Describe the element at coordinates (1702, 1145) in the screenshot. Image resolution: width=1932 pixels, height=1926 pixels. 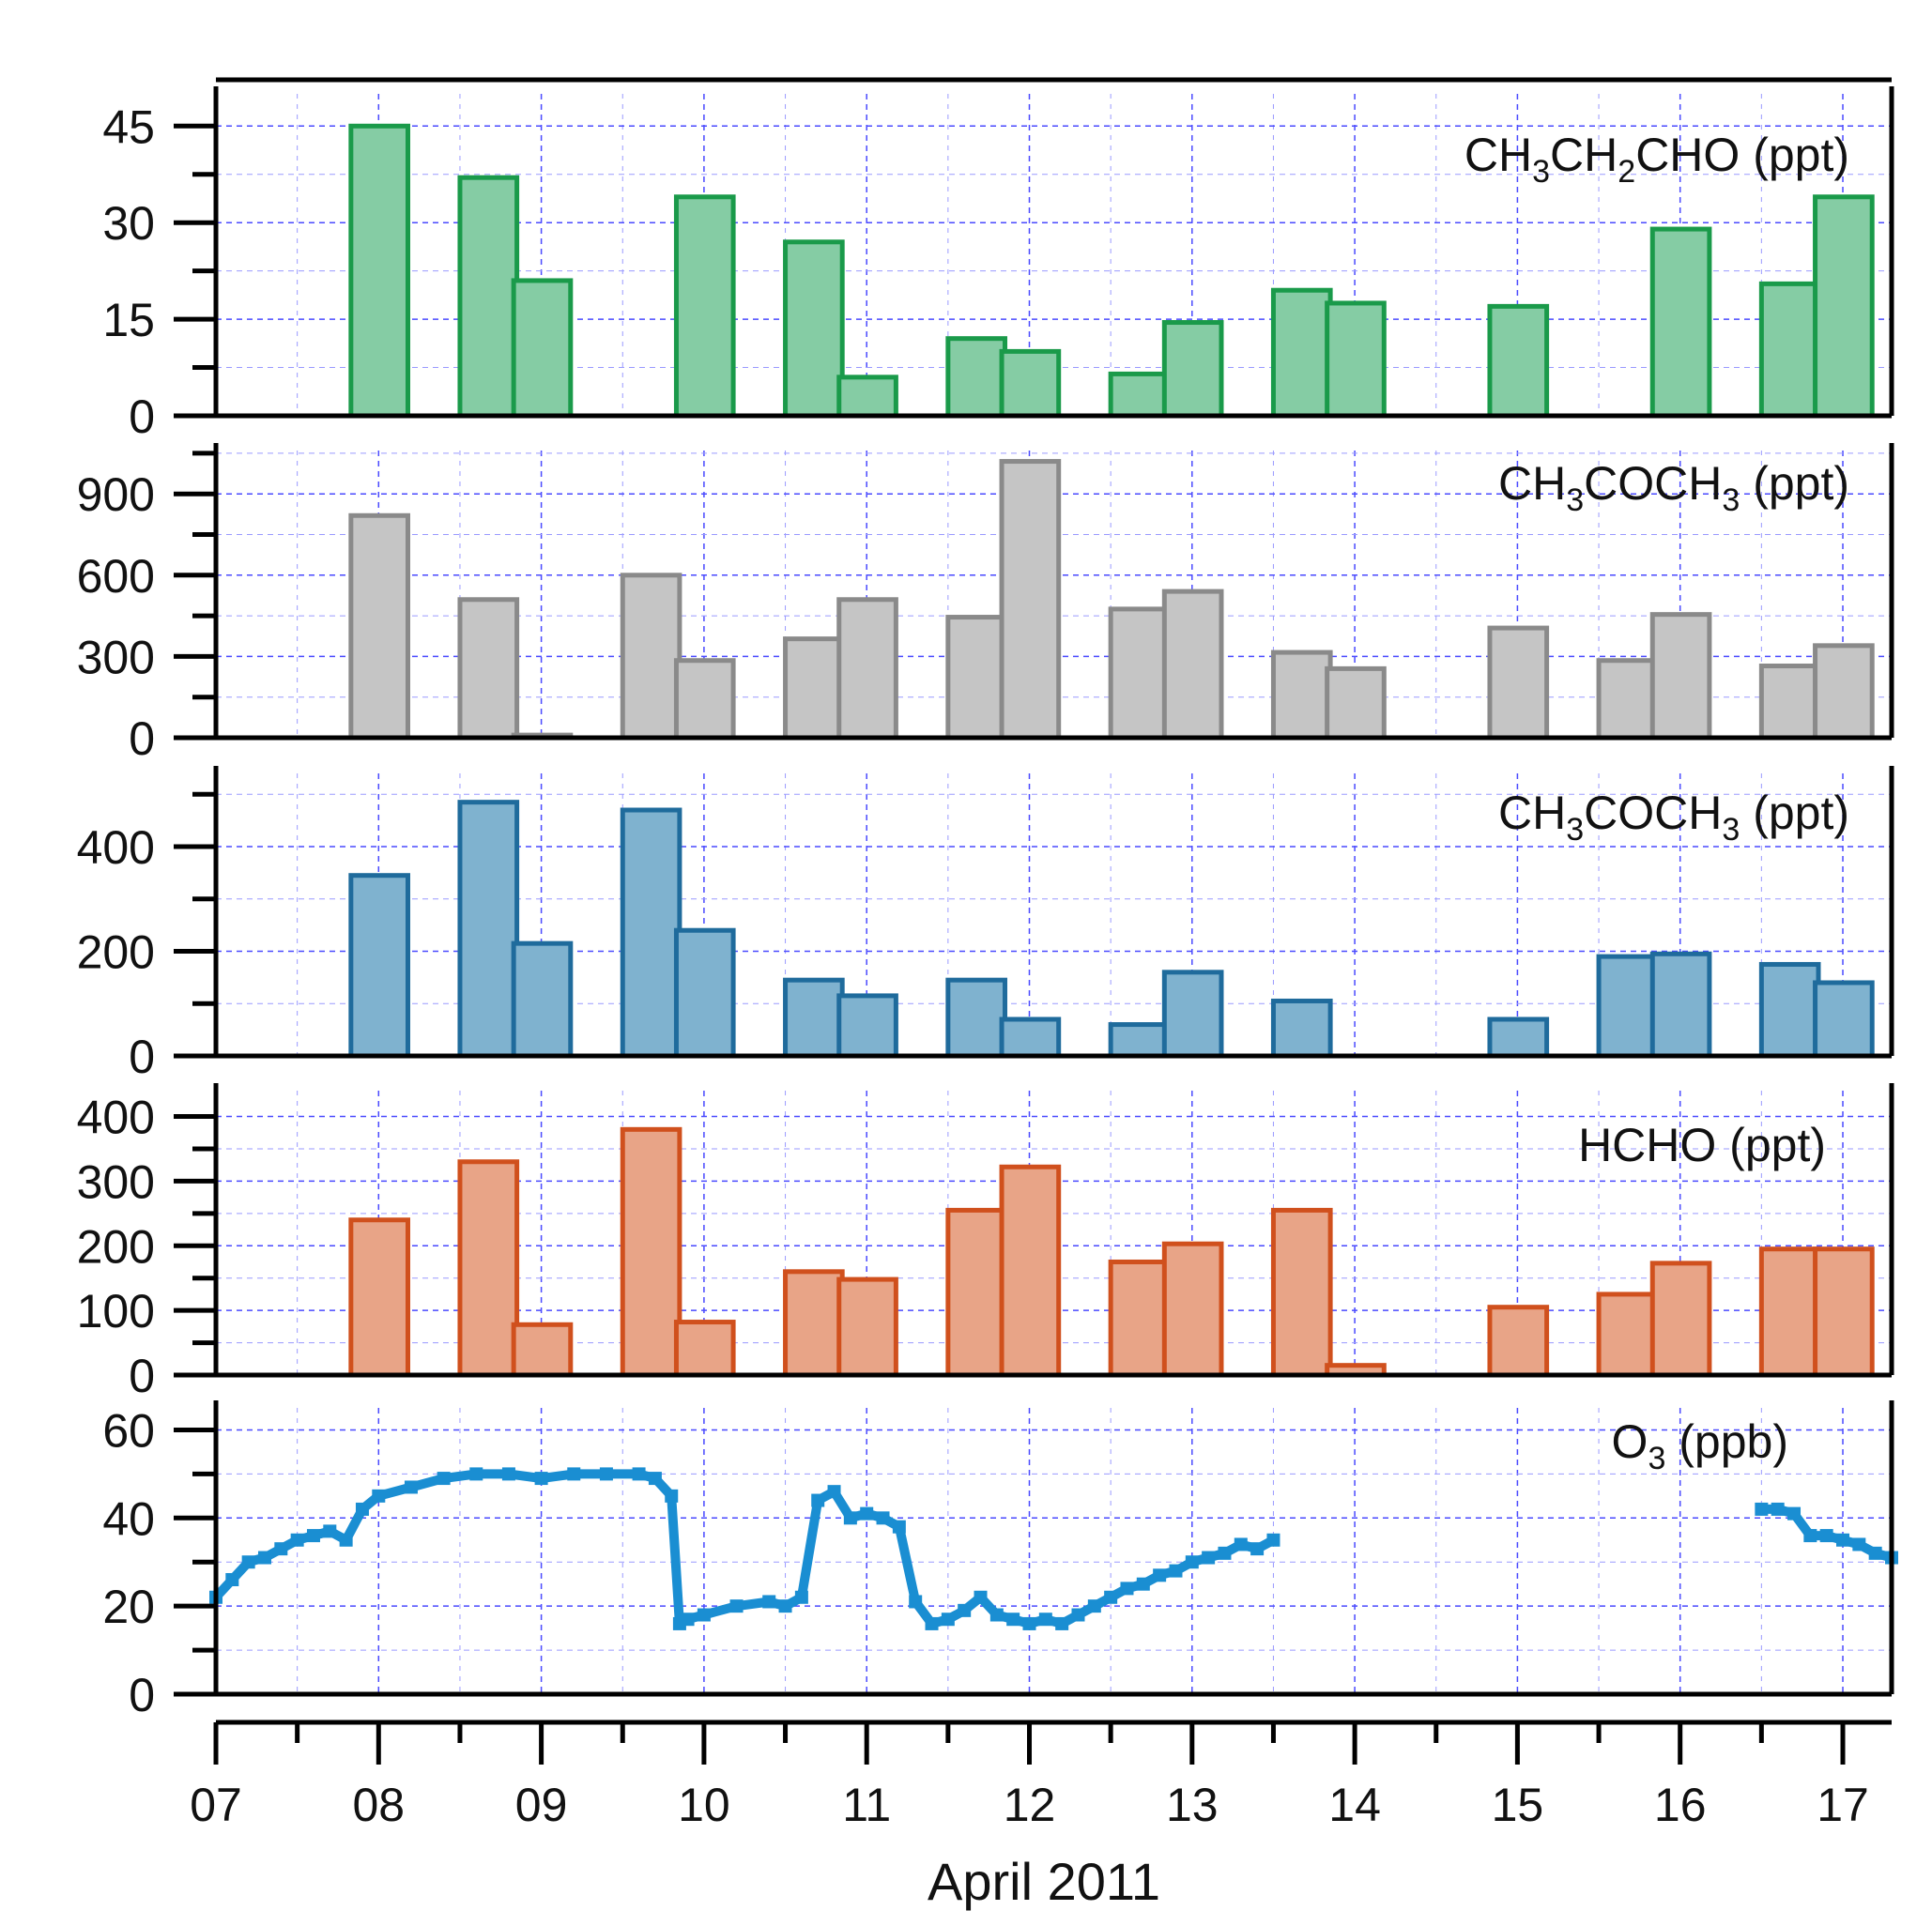
I see `panel-label: HCHO (ppt)` at that location.